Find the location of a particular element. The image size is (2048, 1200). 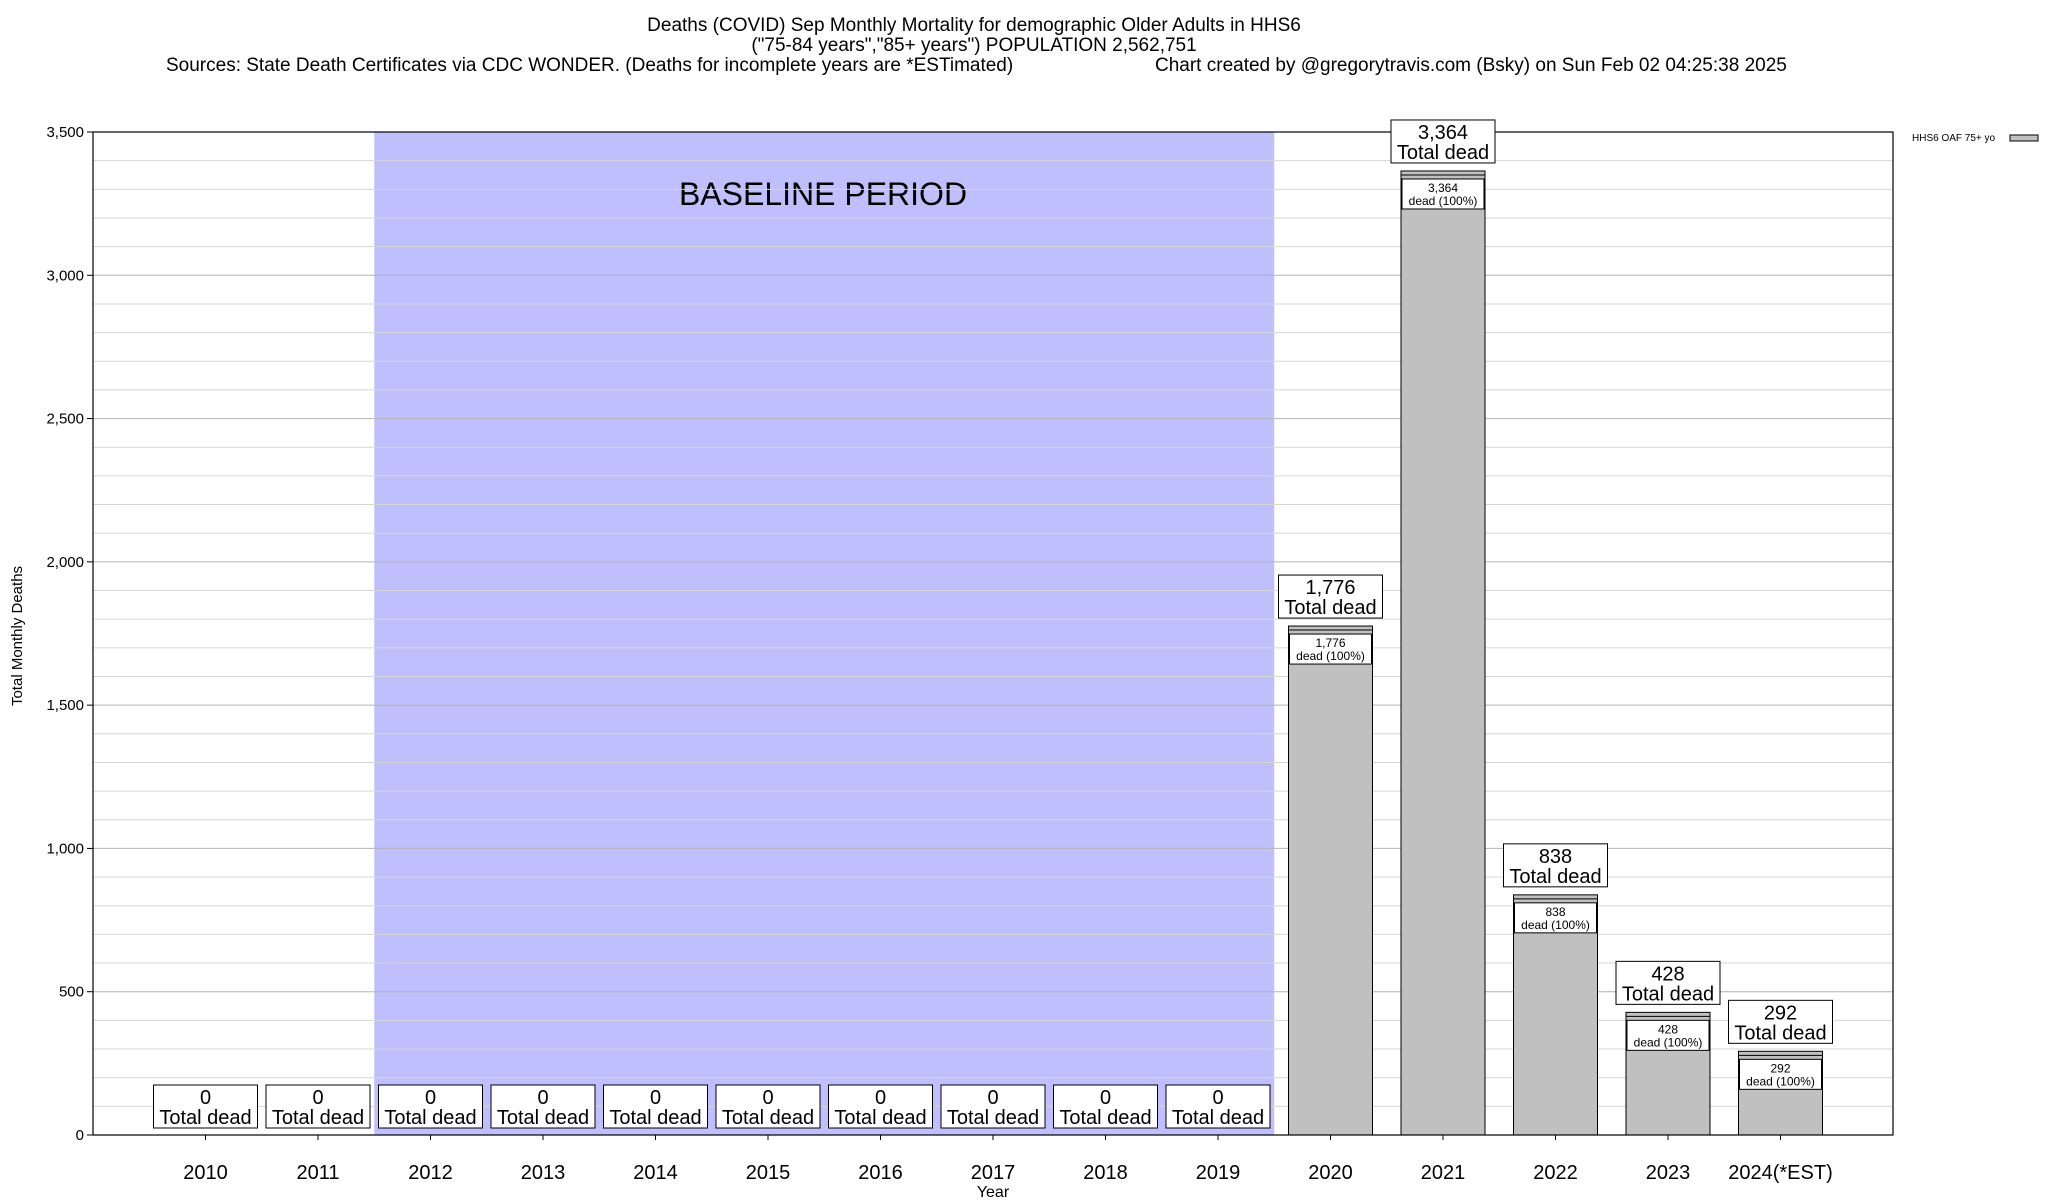

total-label-box-2020 is located at coordinates (1330, 596).